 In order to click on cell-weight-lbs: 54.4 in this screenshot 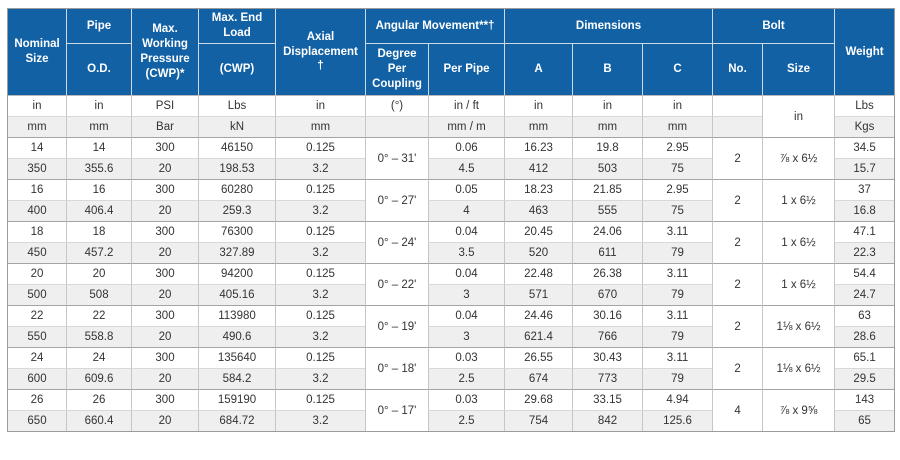, I will do `click(864, 273)`.